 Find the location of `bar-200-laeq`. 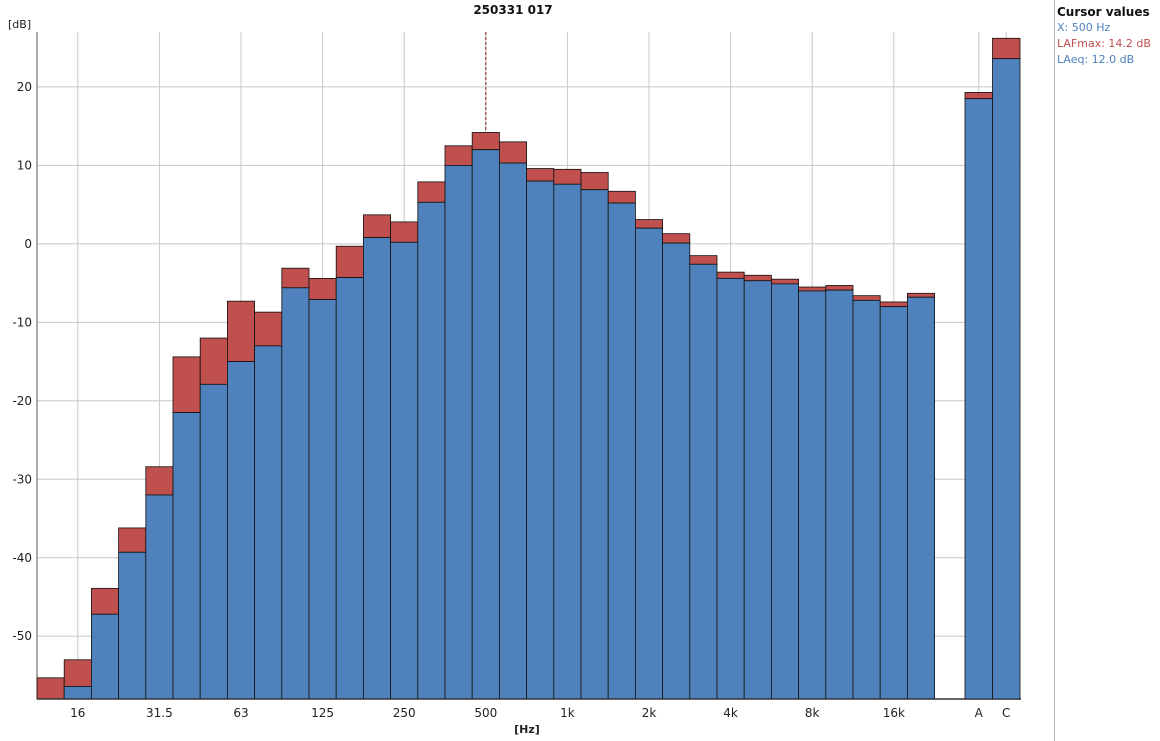

bar-200-laeq is located at coordinates (376, 468).